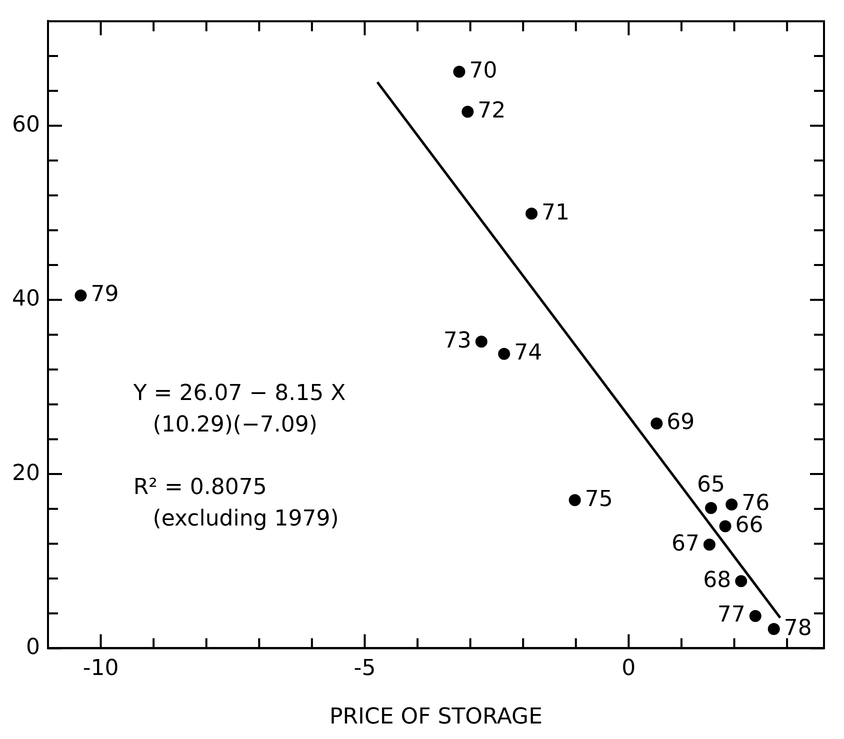 The width and height of the screenshot is (844, 739). I want to click on y-tick-label: 40, so click(26, 299).